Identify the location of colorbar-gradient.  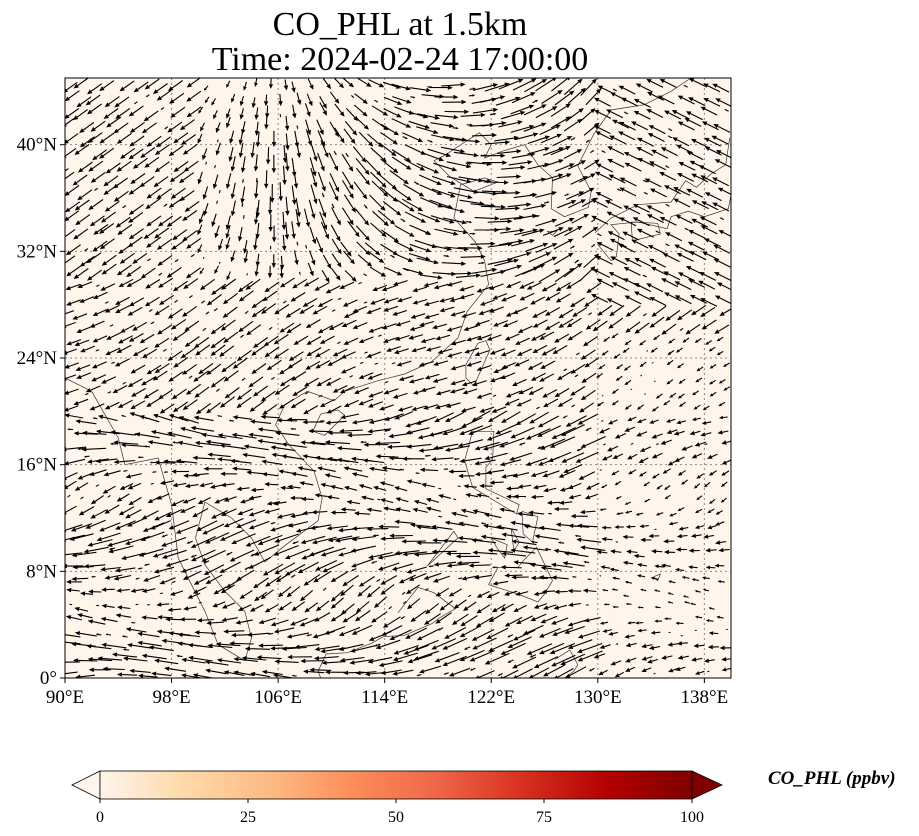
(396, 785).